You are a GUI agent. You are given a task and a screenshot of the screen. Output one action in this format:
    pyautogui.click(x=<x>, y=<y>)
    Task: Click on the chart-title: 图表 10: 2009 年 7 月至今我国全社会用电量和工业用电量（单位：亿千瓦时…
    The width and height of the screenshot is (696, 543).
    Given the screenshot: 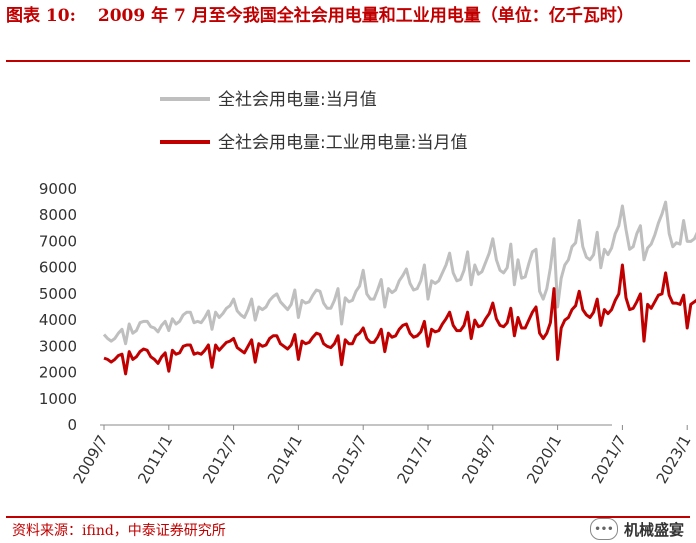 What is the action you would take?
    pyautogui.click(x=348, y=16)
    